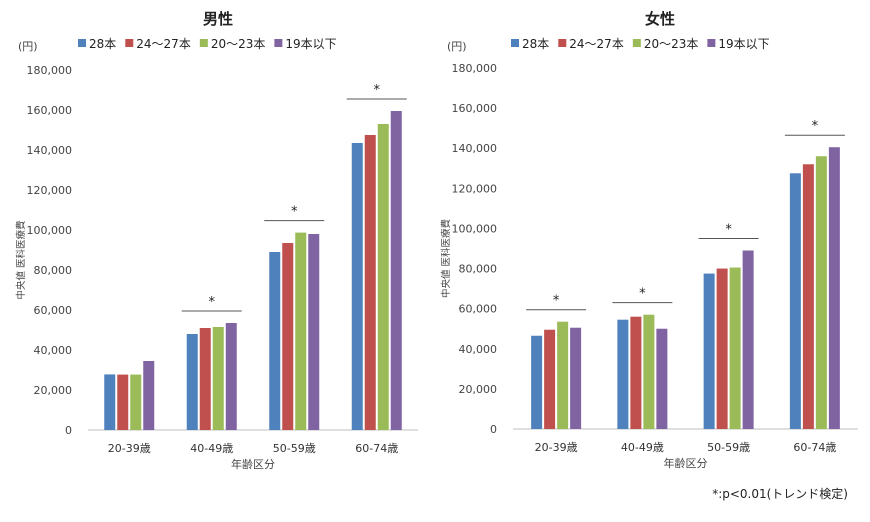 The height and width of the screenshot is (522, 870). Describe the element at coordinates (780, 494) in the screenshot. I see `footnote: *:p<0.01(トレンド検定)` at that location.